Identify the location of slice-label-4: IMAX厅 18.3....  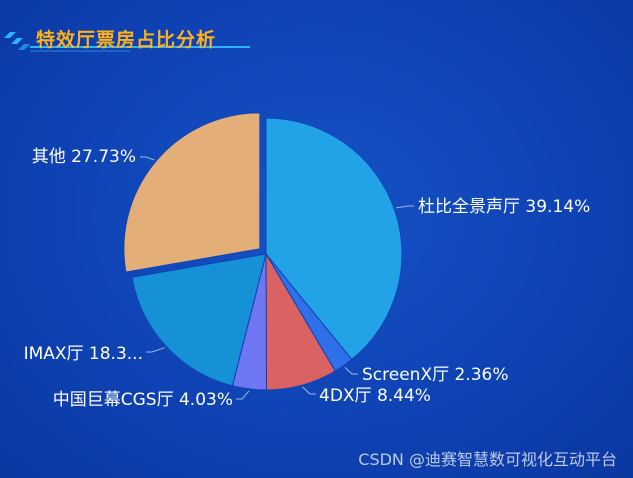
(83, 354).